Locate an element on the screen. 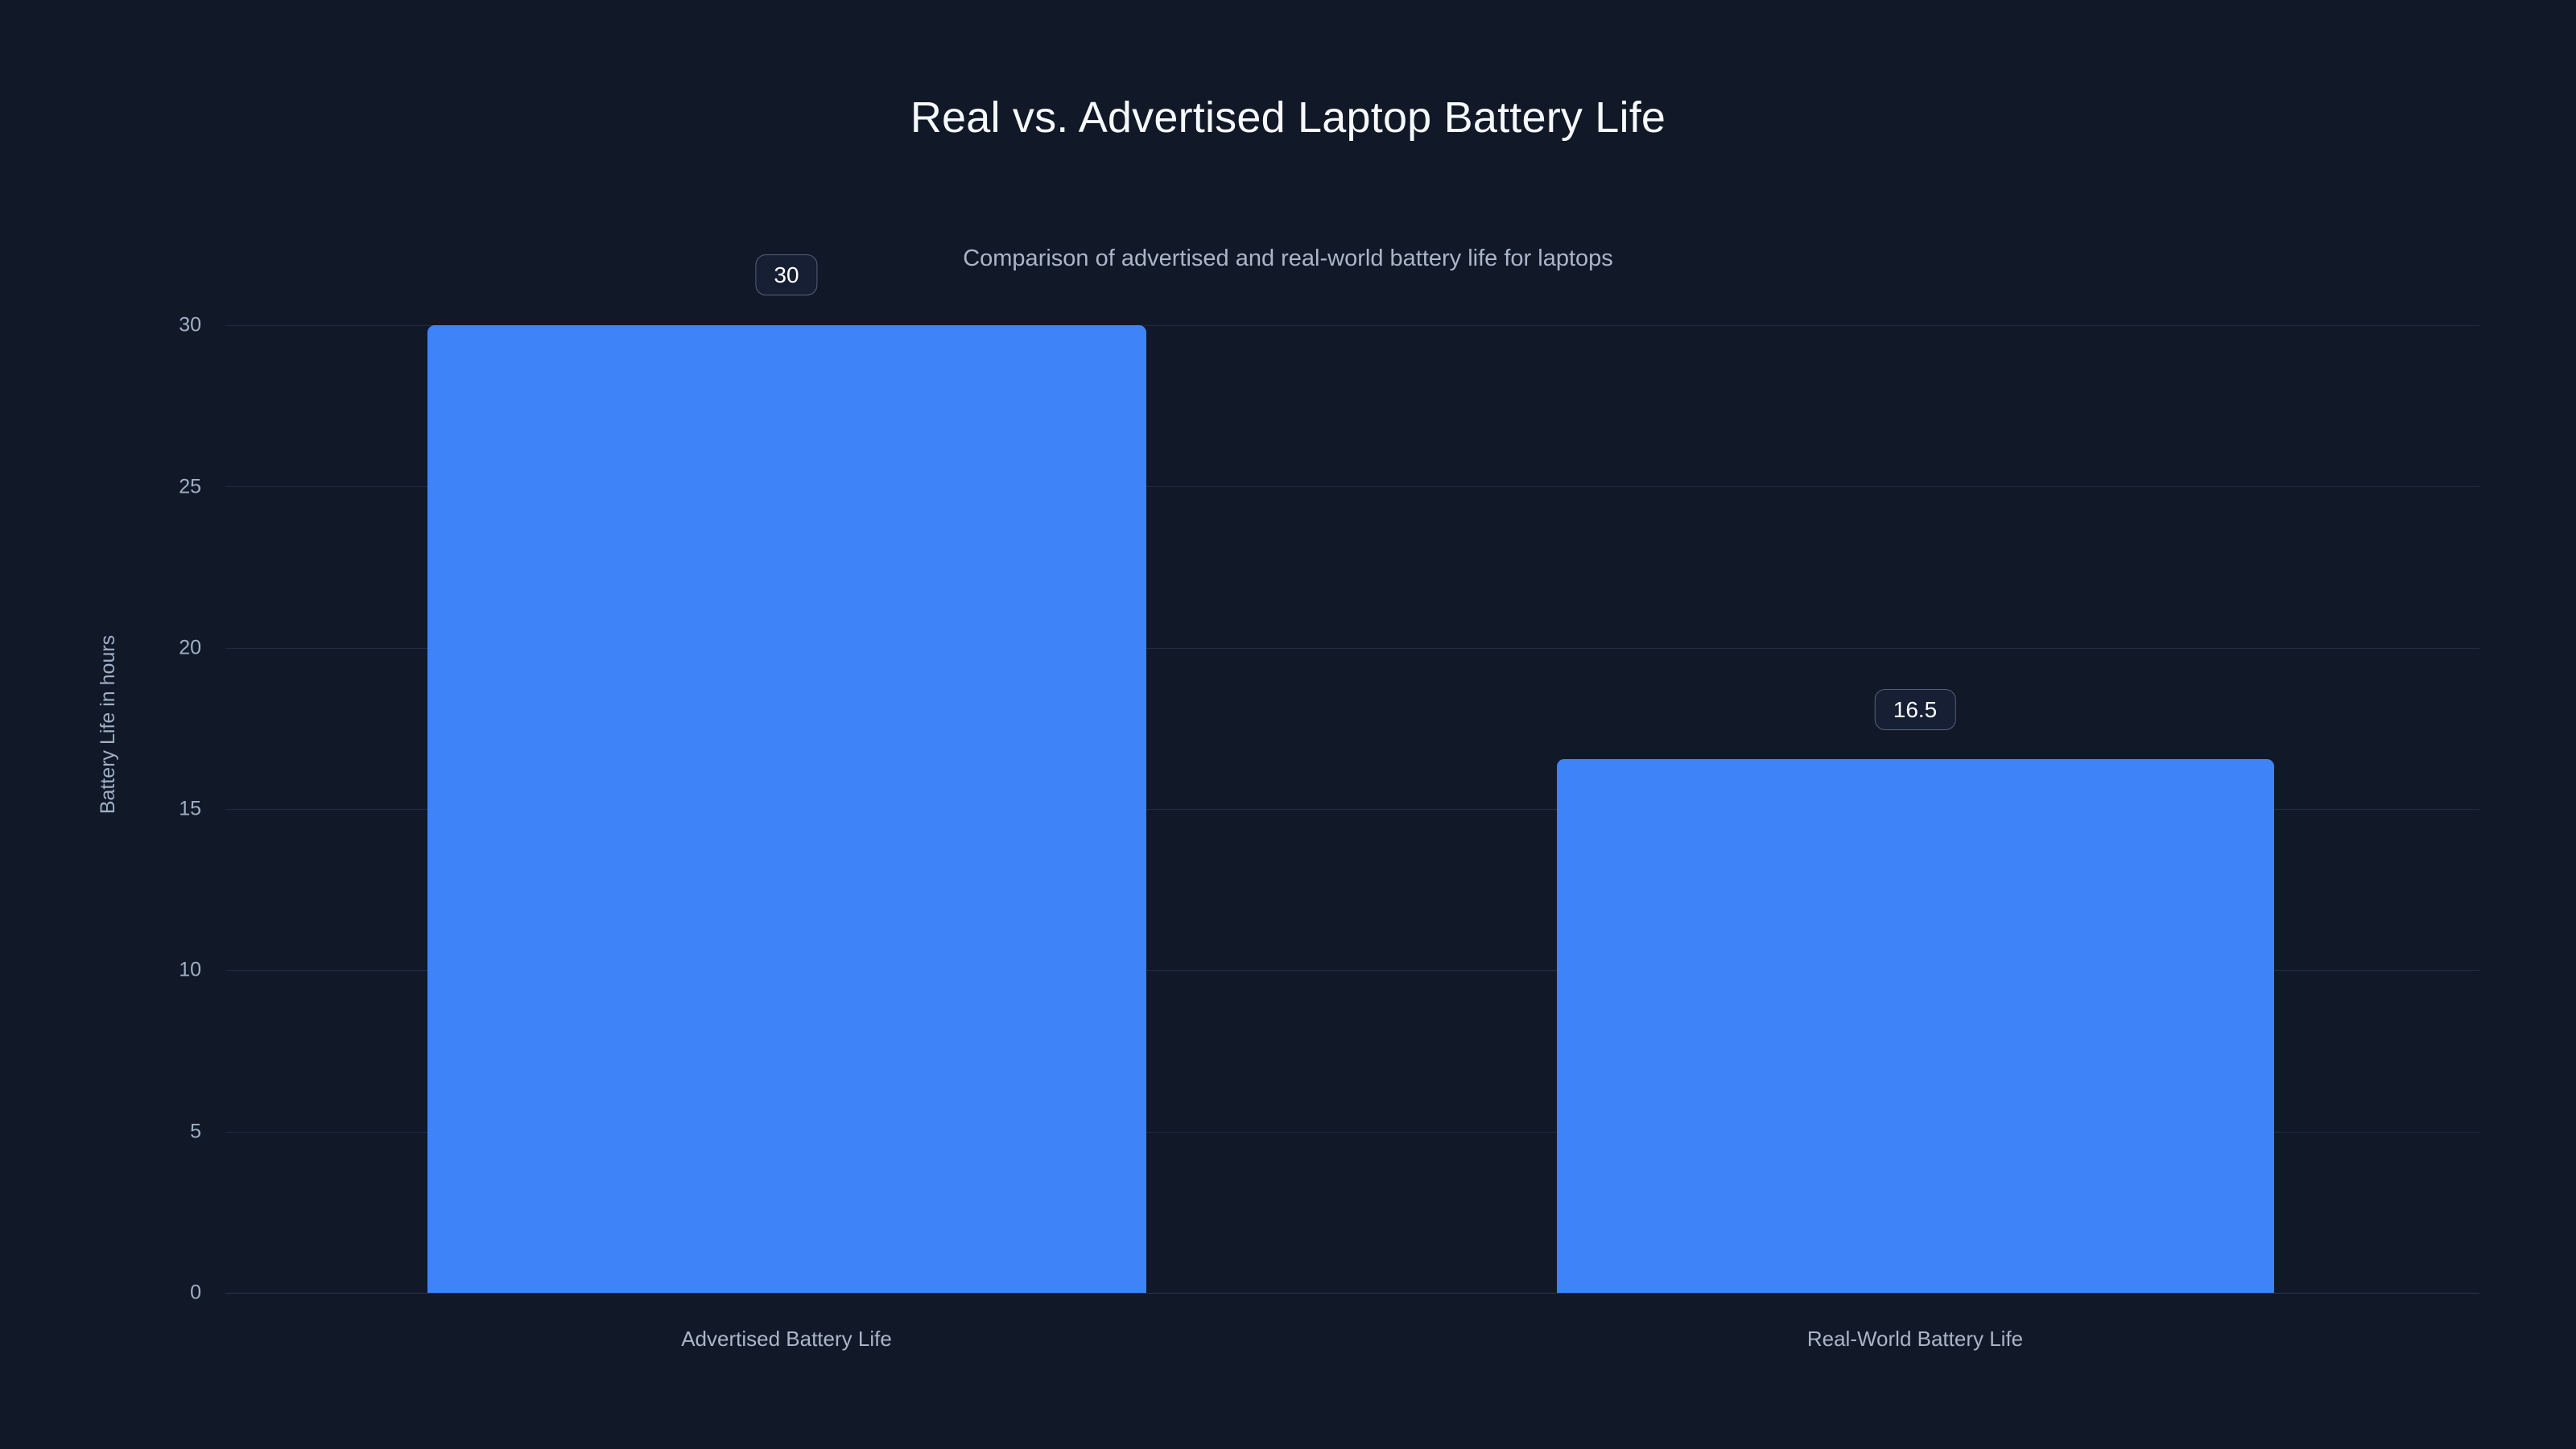 This screenshot has height=1449, width=2576. y-tick-label: 30 is located at coordinates (190, 324).